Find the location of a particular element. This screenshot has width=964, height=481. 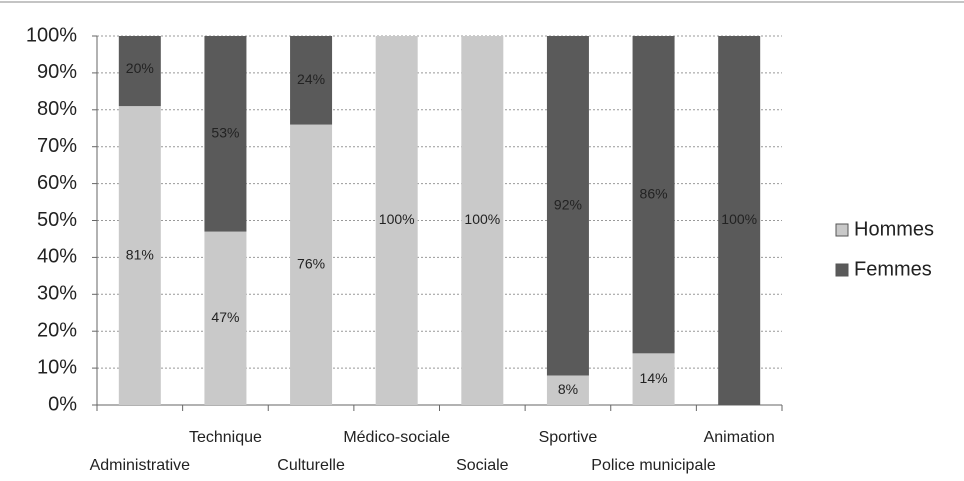

data-label: 53% is located at coordinates (225, 132).